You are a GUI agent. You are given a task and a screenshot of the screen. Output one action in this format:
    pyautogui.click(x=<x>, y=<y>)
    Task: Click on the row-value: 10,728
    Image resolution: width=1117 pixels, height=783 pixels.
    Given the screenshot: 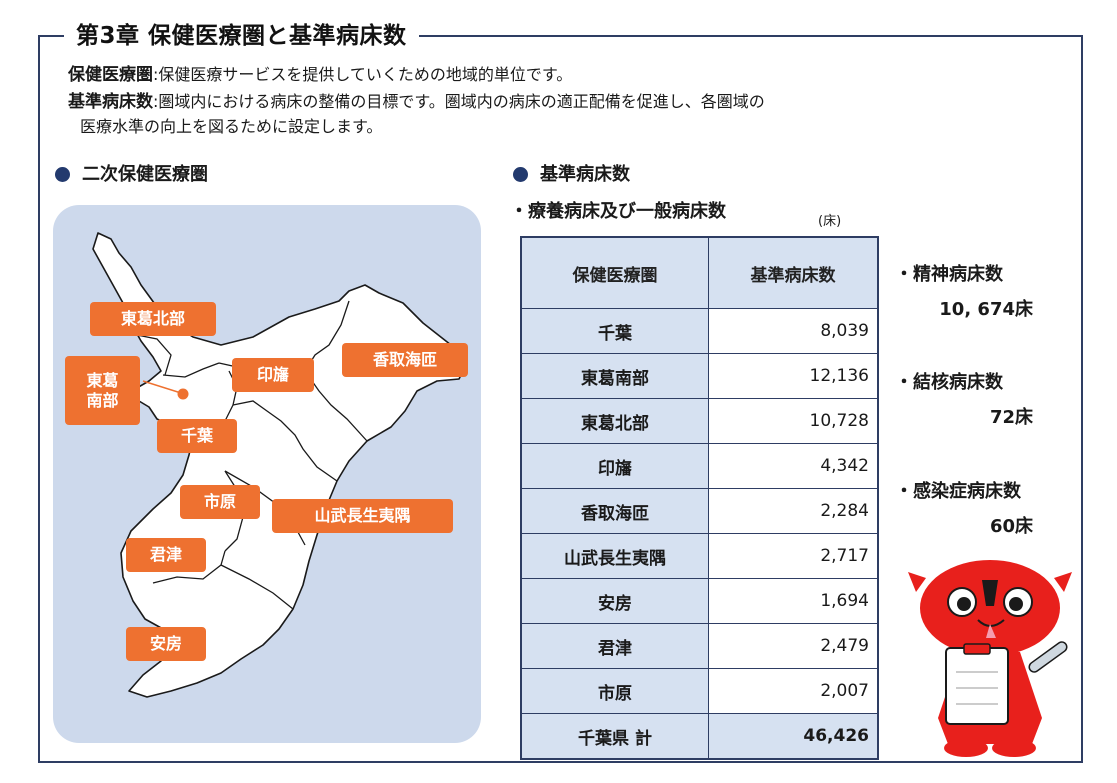 What is the action you would take?
    pyautogui.click(x=793, y=421)
    